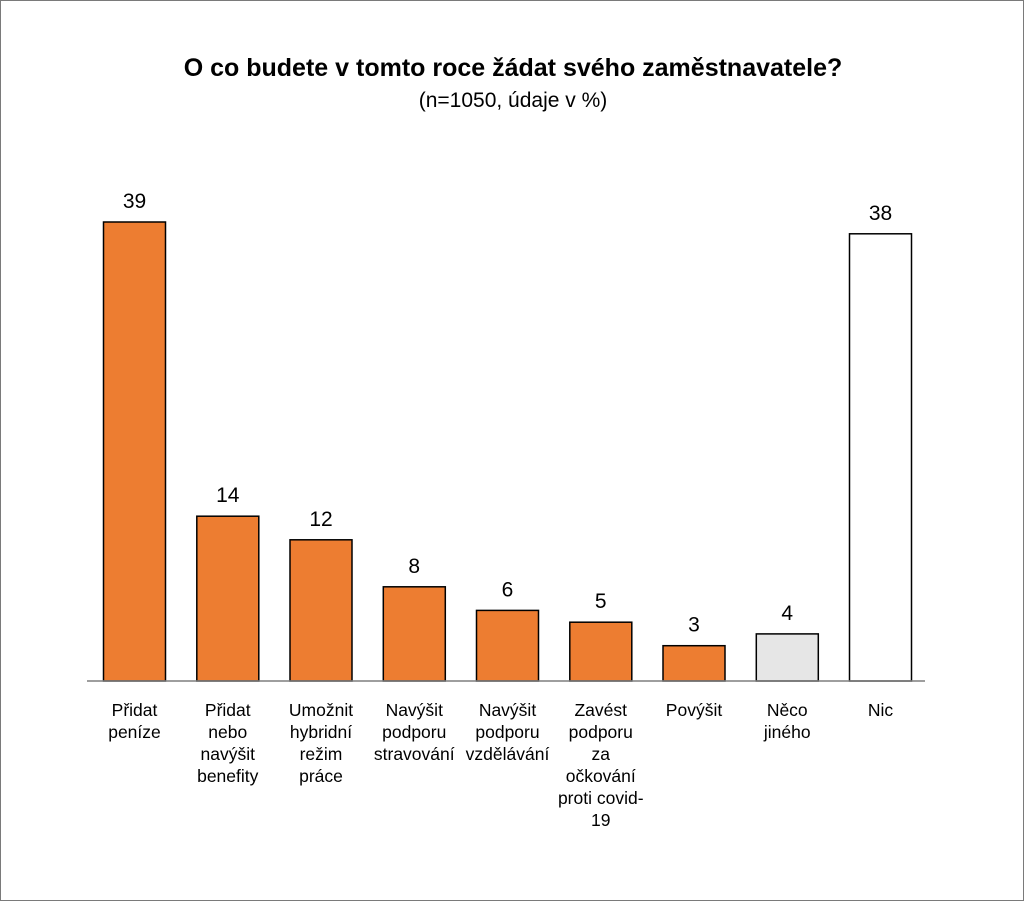  Describe the element at coordinates (321, 710) in the screenshot. I see `category-label-line: Umožnit` at that location.